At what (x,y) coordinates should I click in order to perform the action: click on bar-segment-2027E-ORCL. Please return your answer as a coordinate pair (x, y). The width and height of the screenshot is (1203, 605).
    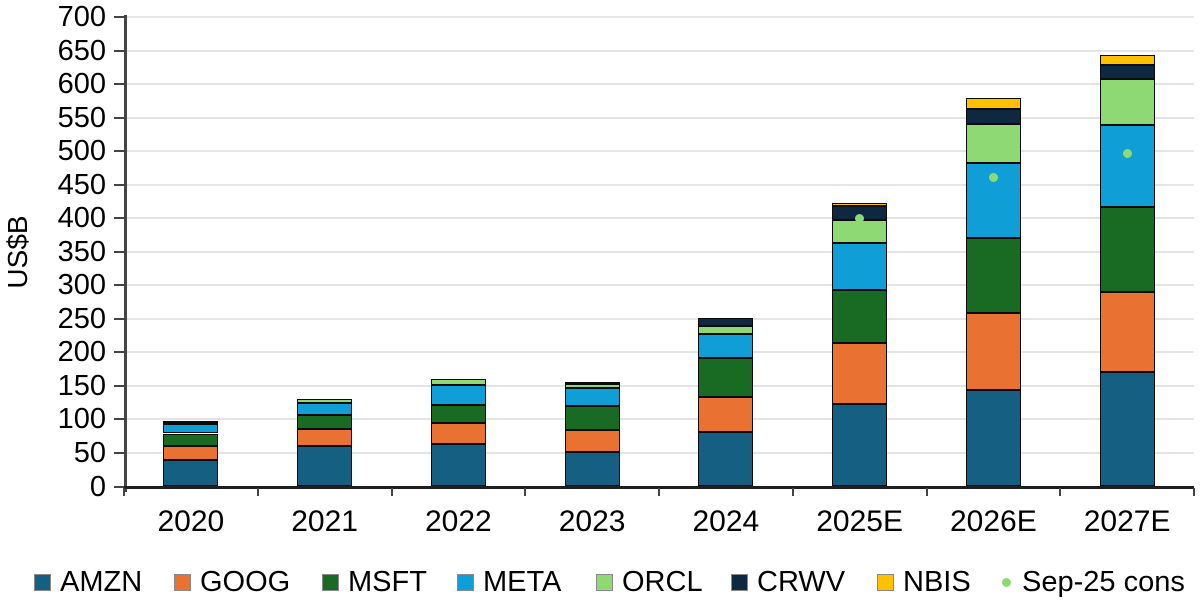
    Looking at the image, I should click on (1127, 101).